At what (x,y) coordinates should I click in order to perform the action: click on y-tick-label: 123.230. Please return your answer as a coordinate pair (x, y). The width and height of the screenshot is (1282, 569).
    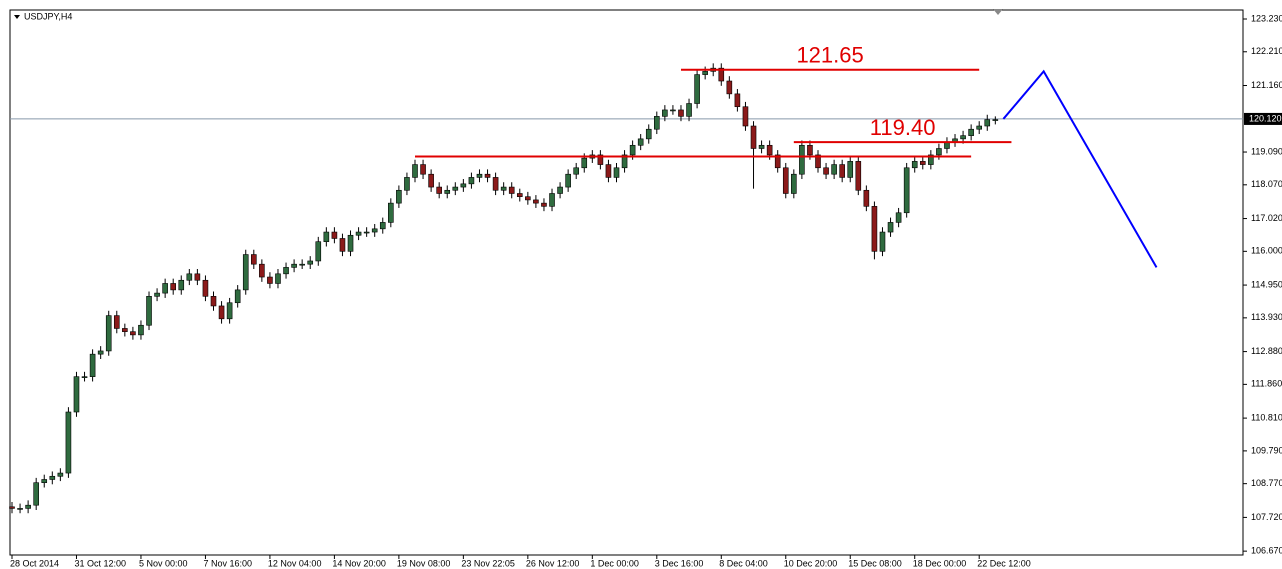
    Looking at the image, I should click on (1266, 18).